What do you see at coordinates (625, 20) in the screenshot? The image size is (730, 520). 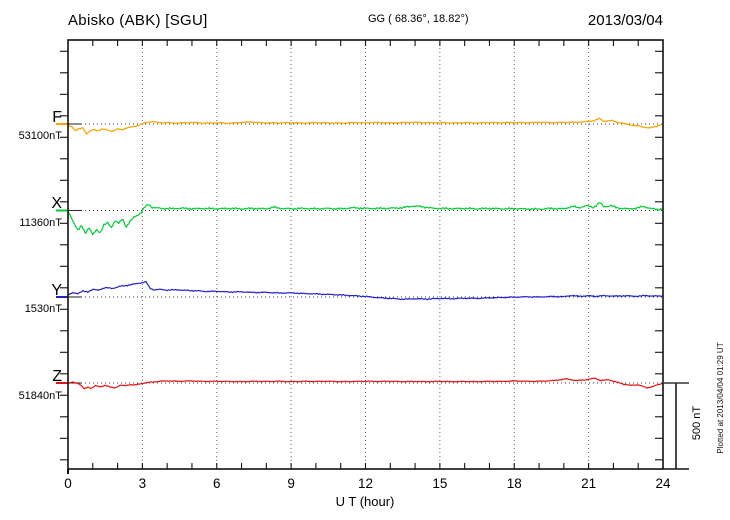 I see `date-label: 2013/03/04` at bounding box center [625, 20].